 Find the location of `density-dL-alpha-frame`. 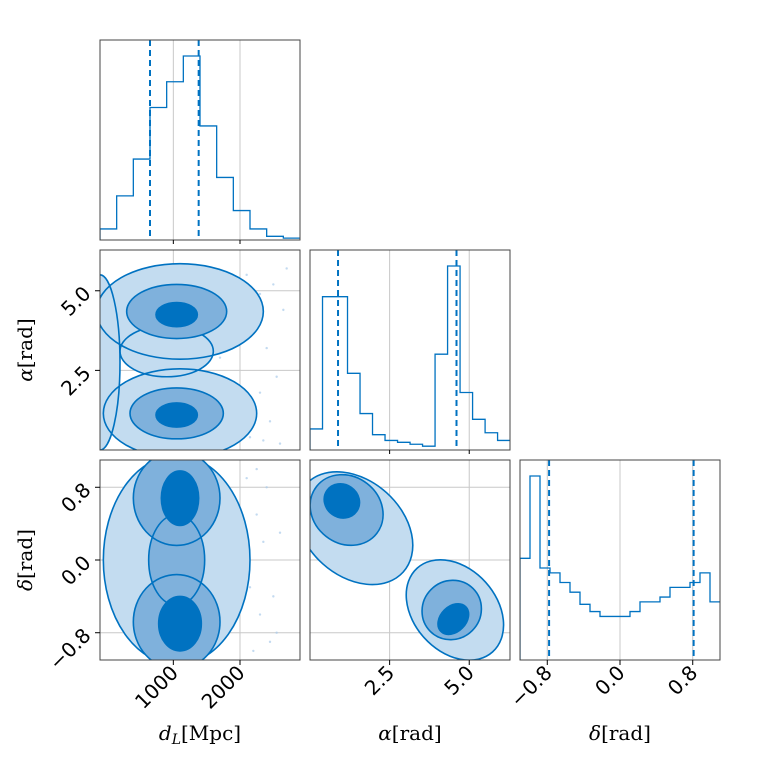

density-dL-alpha-frame is located at coordinates (200, 350).